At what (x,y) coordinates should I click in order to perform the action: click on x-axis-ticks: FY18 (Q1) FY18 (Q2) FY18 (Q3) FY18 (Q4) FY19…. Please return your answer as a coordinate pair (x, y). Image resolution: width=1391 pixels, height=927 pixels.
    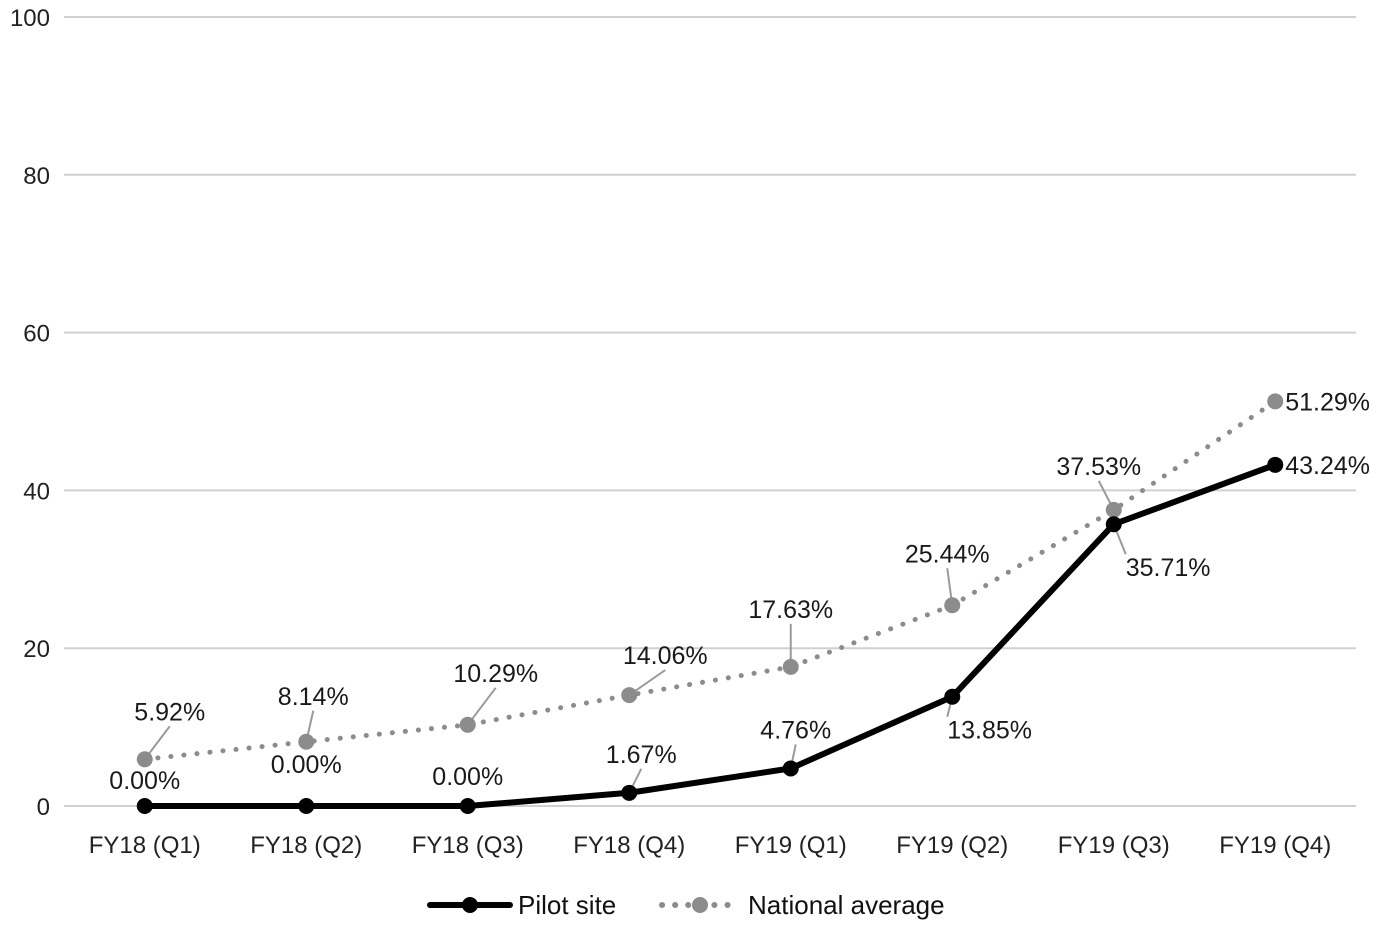
    Looking at the image, I should click on (710, 845).